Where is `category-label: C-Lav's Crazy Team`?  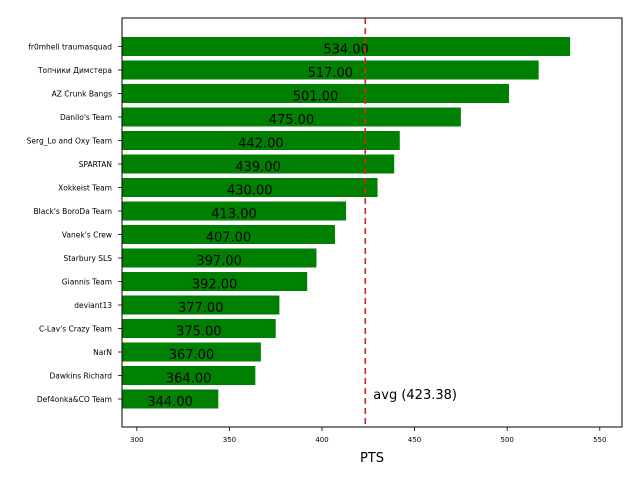
category-label: C-Lav's Crazy Team is located at coordinates (75, 329).